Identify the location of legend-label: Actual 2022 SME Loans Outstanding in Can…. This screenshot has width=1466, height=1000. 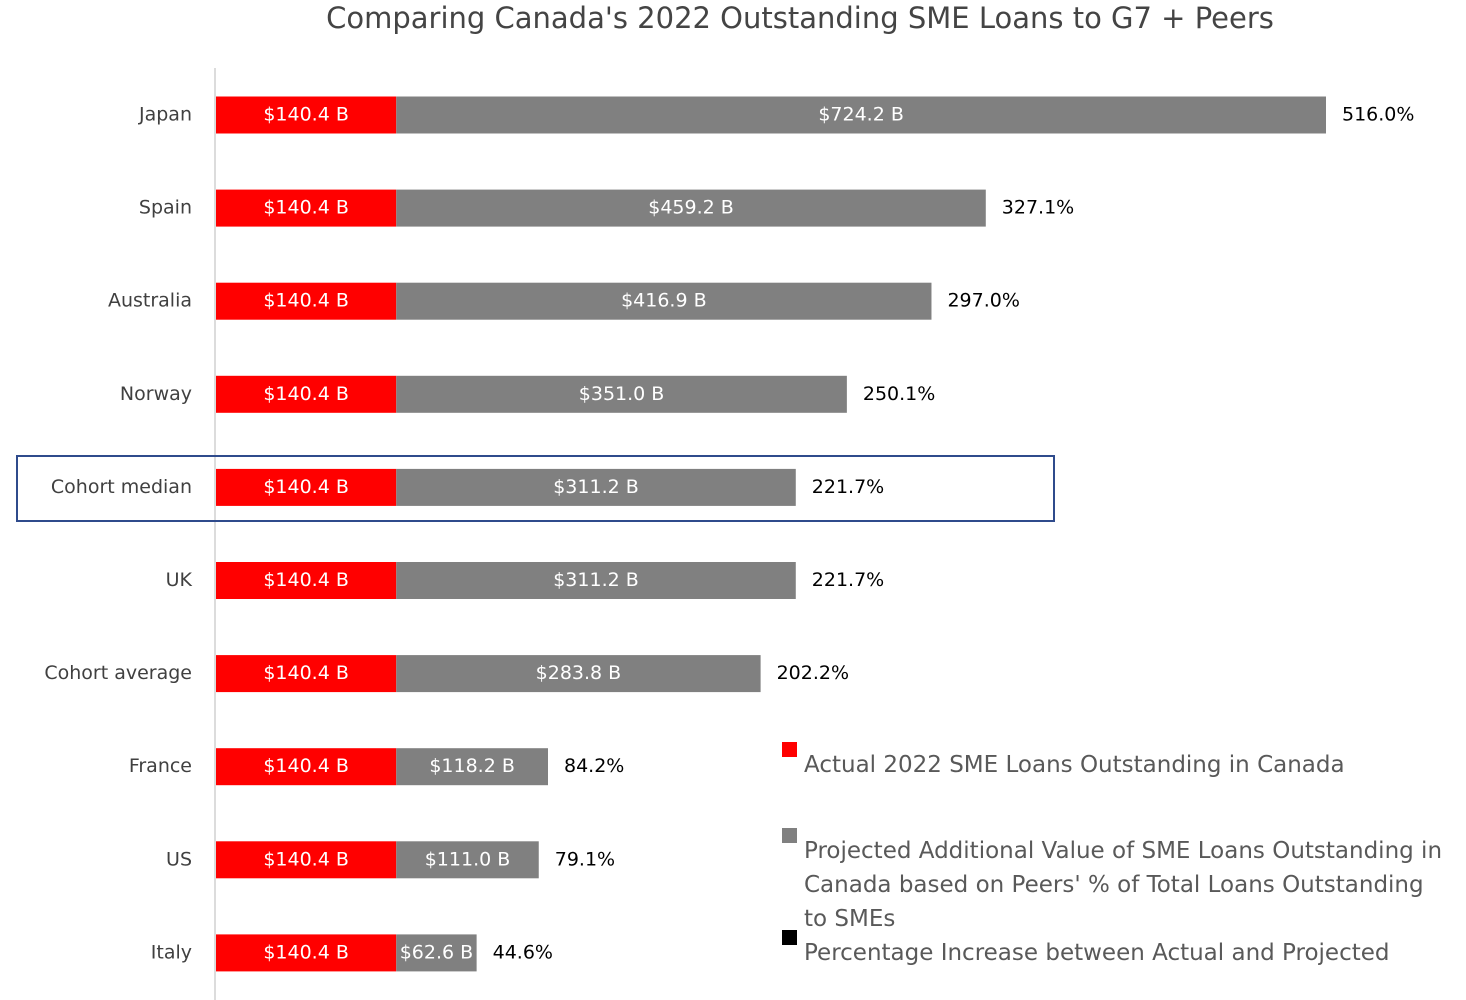
(1074, 765).